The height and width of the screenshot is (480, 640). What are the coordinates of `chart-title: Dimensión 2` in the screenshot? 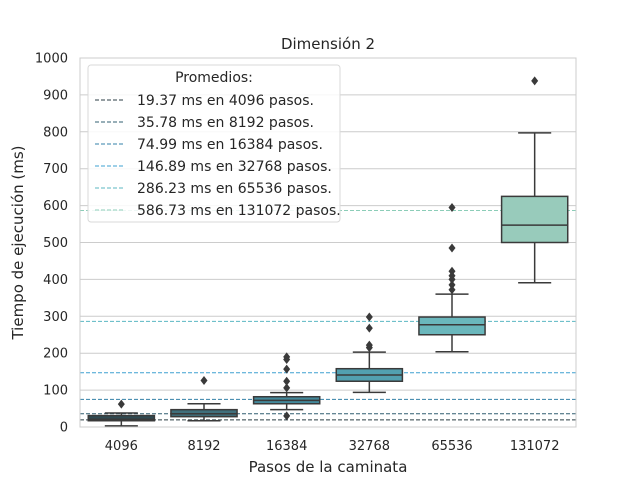 It's located at (328, 44).